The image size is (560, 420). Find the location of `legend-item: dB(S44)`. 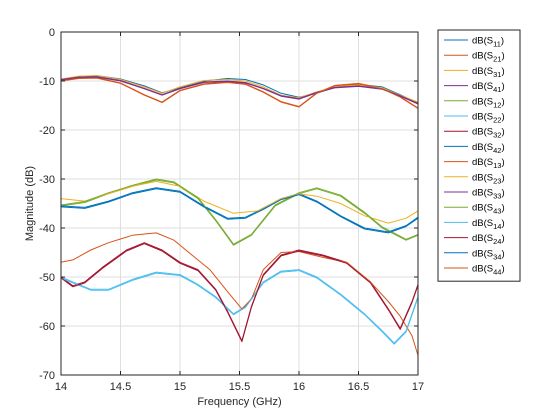

legend-item: dB(S44) is located at coordinates (474, 270).